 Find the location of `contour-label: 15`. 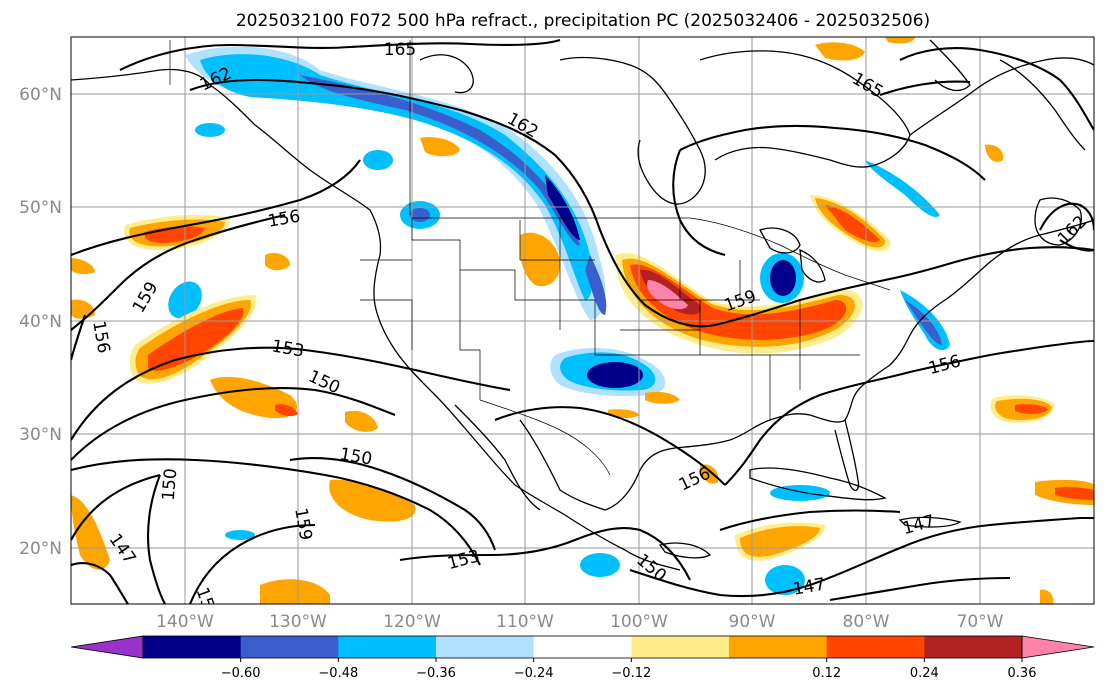

contour-label: 15 is located at coordinates (205, 598).